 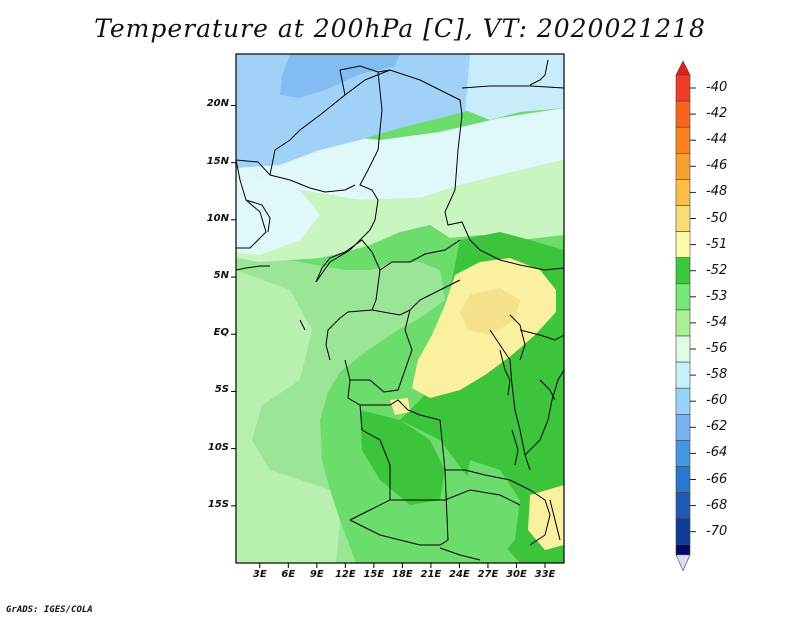 I want to click on lat-label: 5S, so click(x=221, y=390).